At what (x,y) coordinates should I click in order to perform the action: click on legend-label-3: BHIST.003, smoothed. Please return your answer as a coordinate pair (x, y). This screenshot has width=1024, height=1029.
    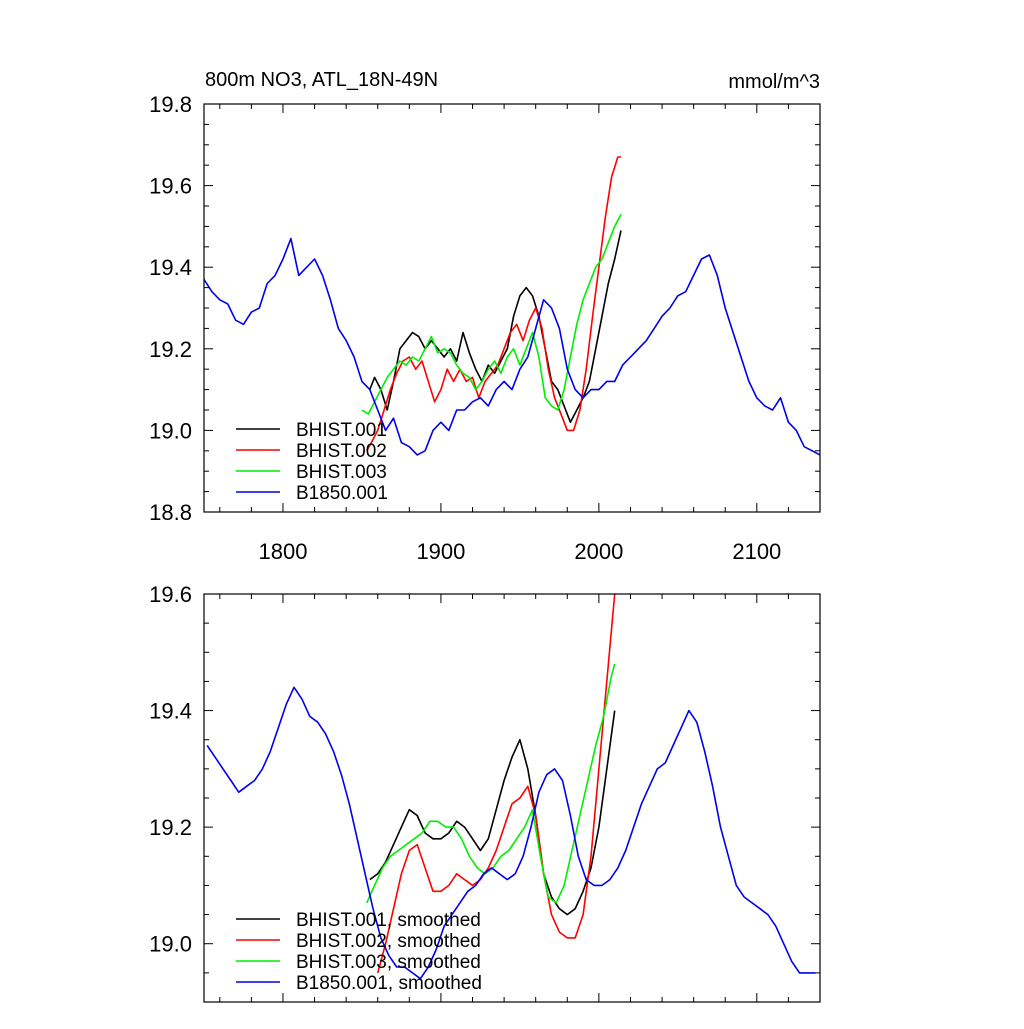
    Looking at the image, I should click on (388, 962).